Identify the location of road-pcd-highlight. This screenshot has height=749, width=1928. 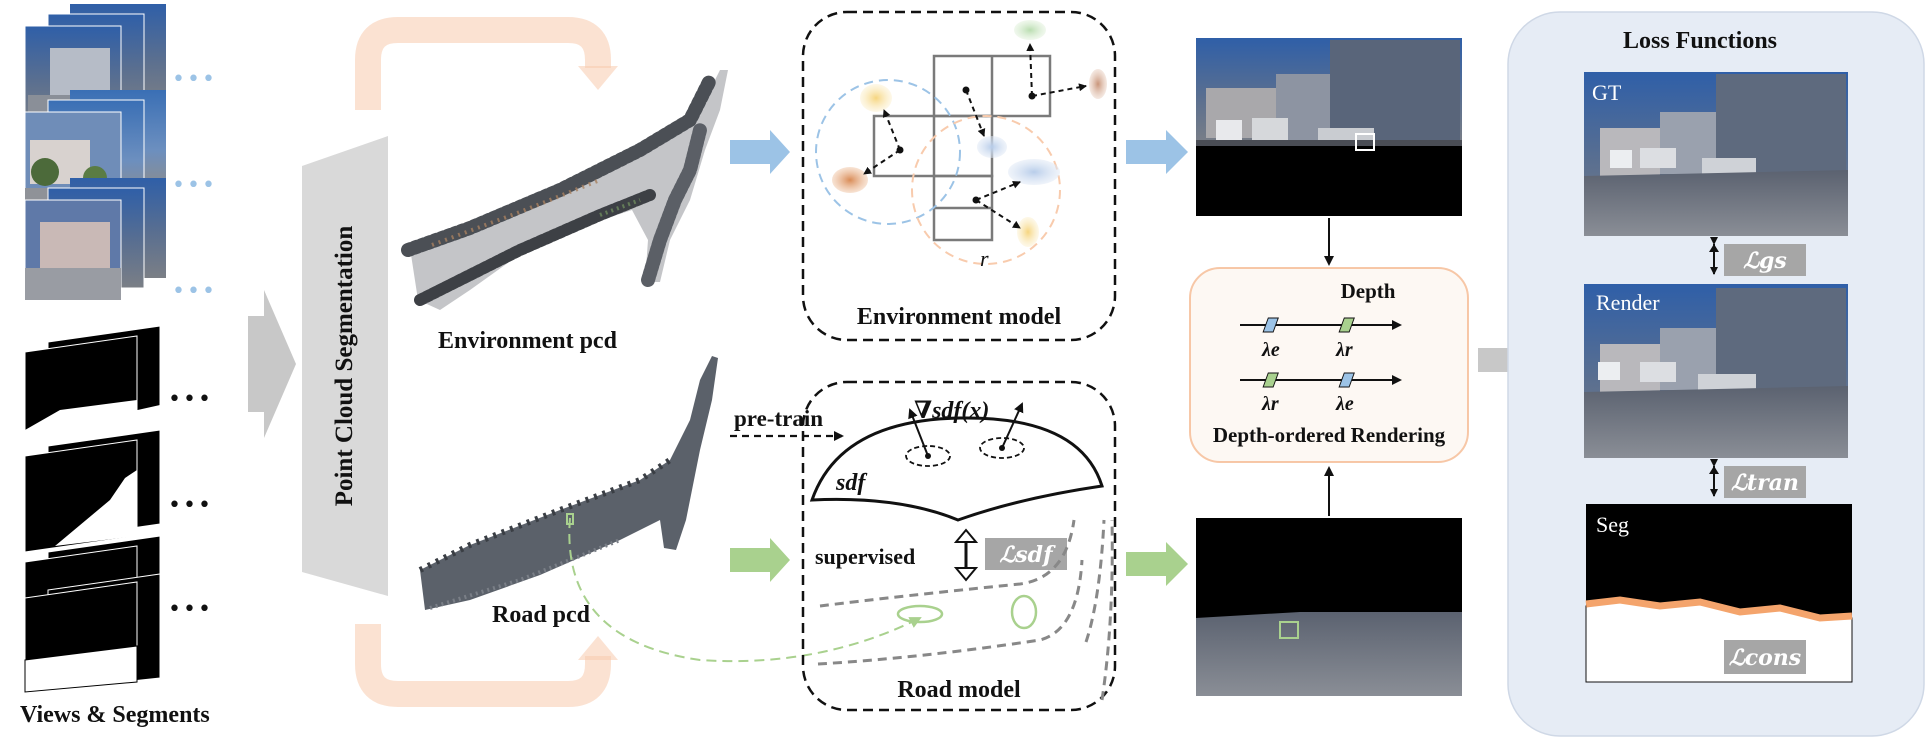
(570, 519).